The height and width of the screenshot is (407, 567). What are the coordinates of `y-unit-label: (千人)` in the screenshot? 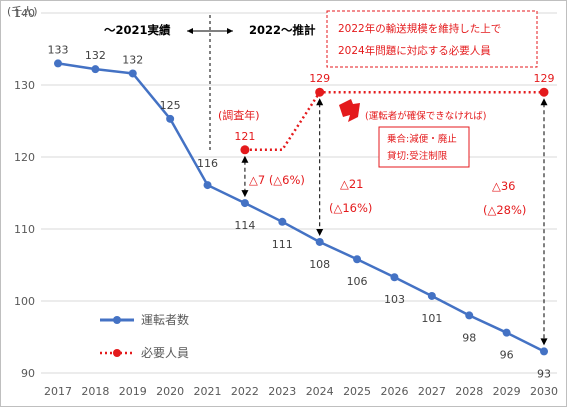 It's located at (22, 11).